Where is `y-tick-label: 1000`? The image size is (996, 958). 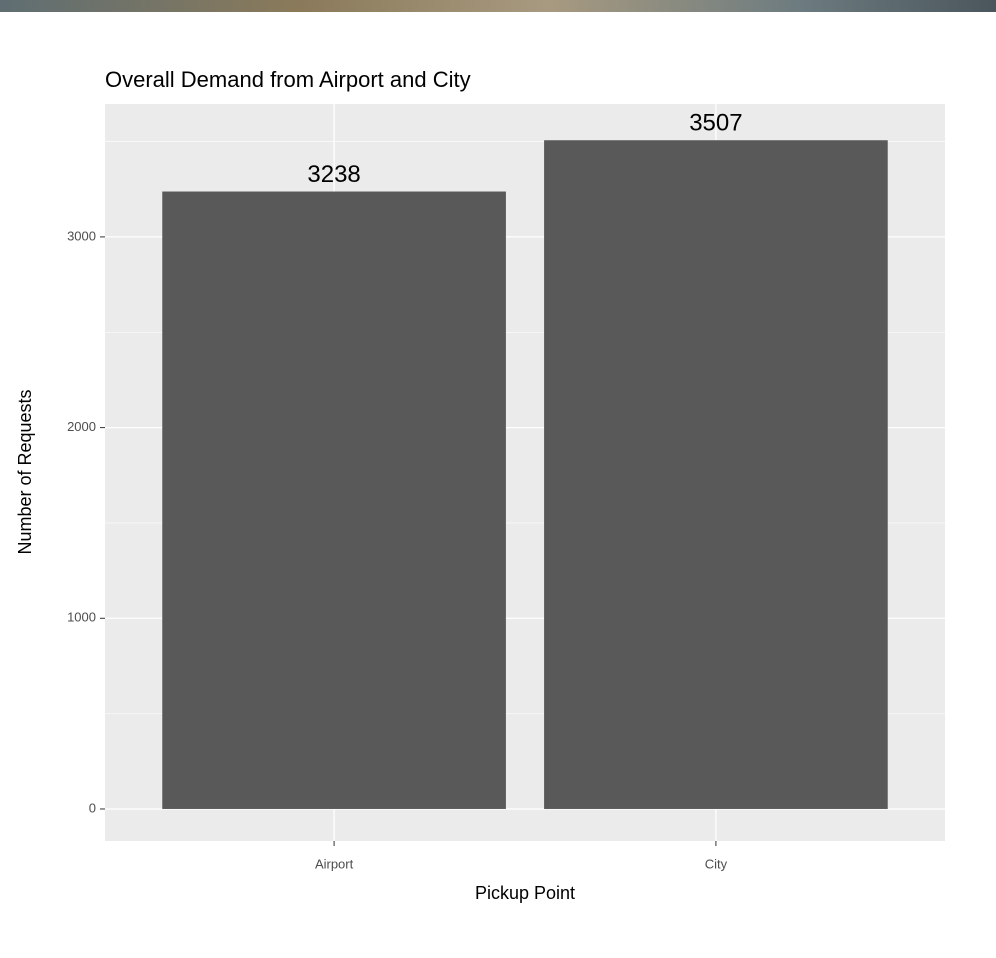 y-tick-label: 1000 is located at coordinates (81, 617).